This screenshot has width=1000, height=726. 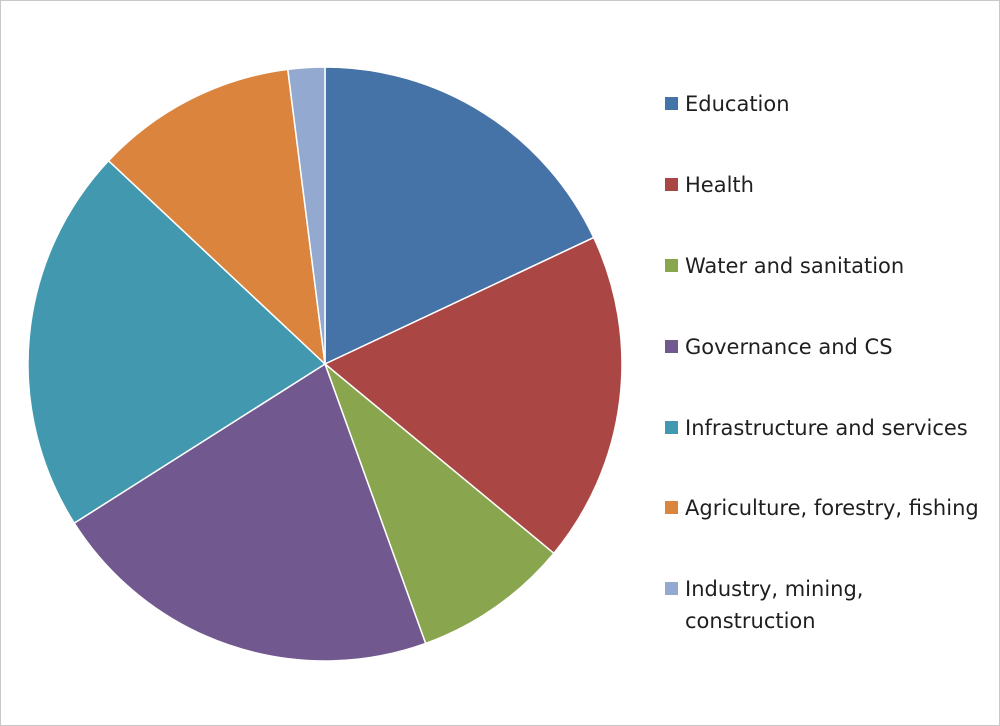 What do you see at coordinates (439, 503) in the screenshot?
I see `pie-slice-water-and-sanitation` at bounding box center [439, 503].